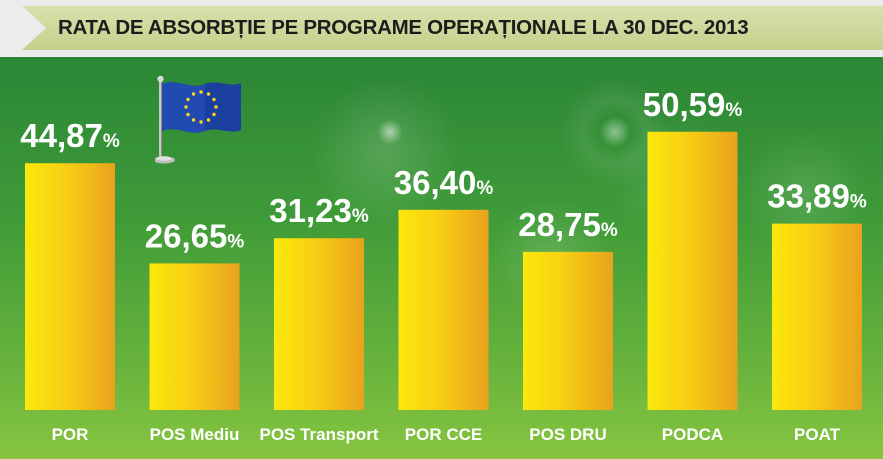  I want to click on category-label: POS Mediu, so click(195, 434).